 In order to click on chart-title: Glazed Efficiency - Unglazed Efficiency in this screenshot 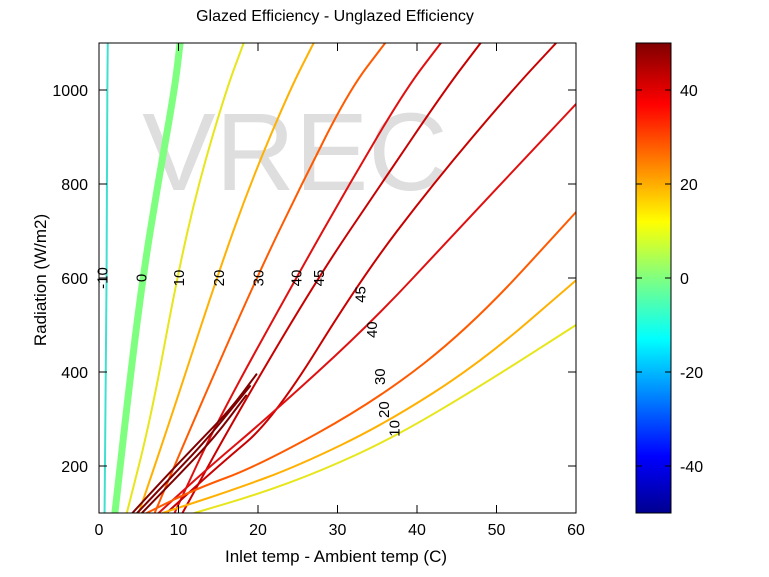, I will do `click(335, 16)`.